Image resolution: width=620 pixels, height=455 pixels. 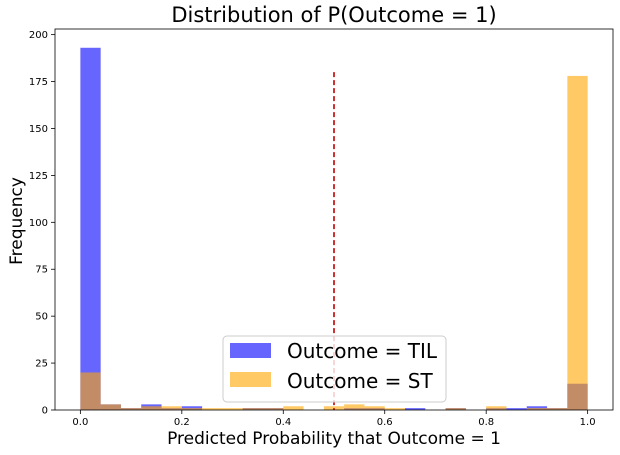 What do you see at coordinates (333, 15) in the screenshot?
I see `chart-title: Distribution of P(Outcome = 1)` at bounding box center [333, 15].